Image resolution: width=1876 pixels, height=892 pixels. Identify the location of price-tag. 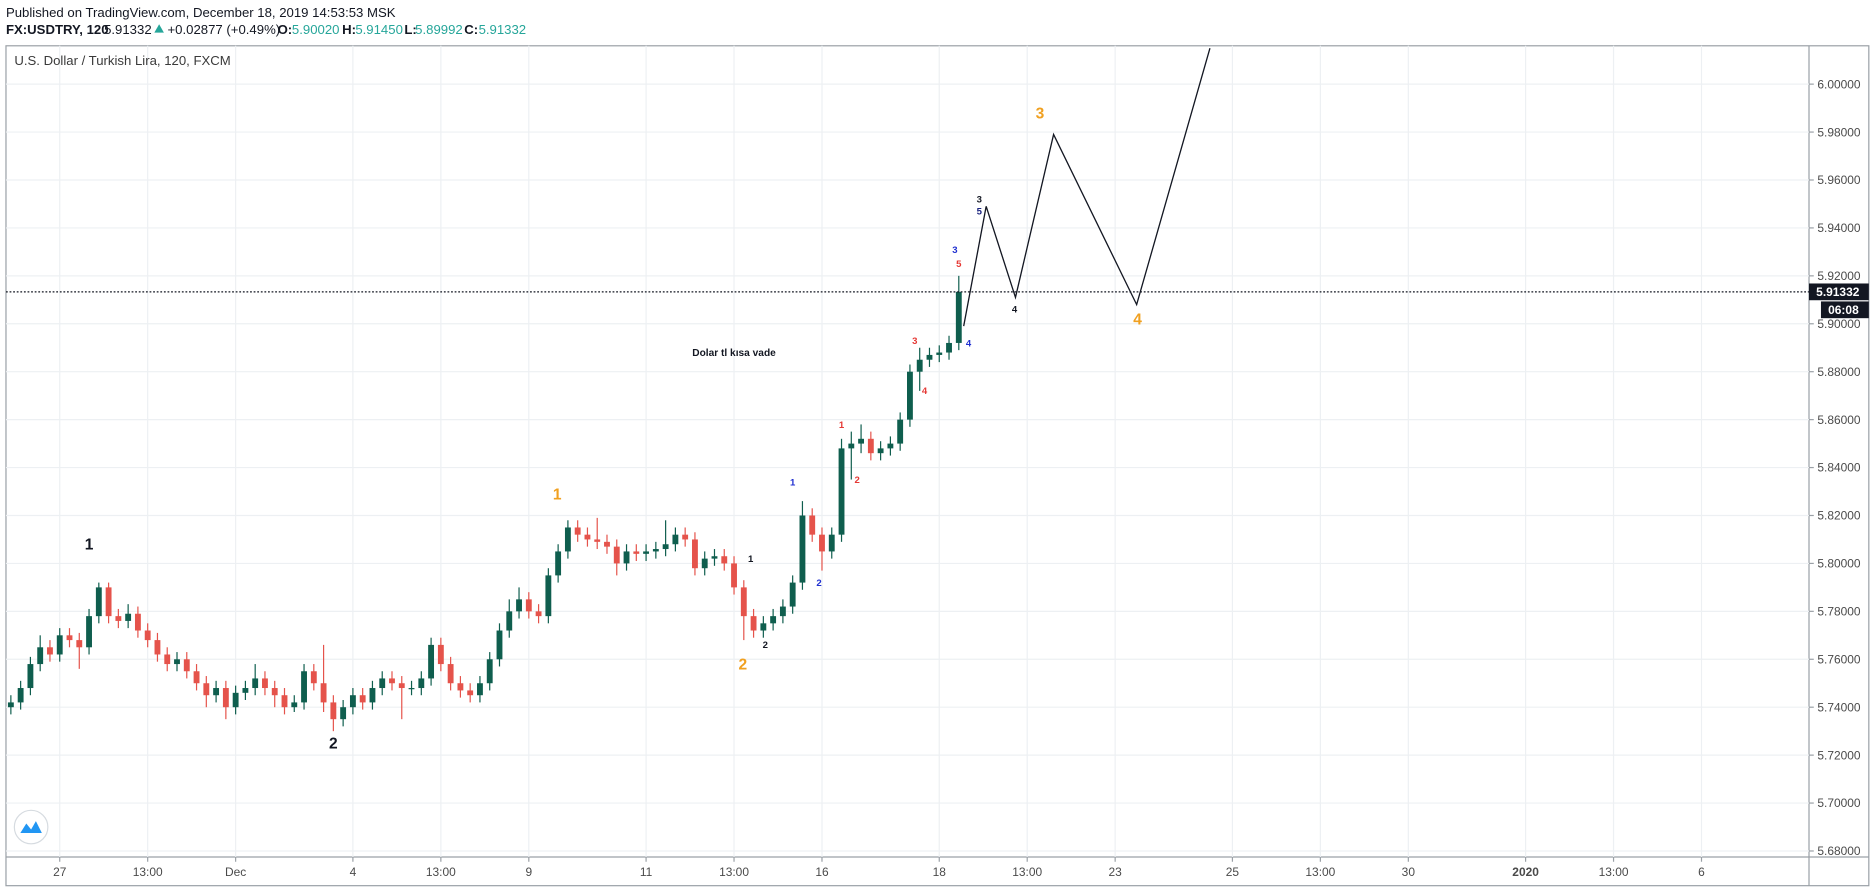
(1839, 292).